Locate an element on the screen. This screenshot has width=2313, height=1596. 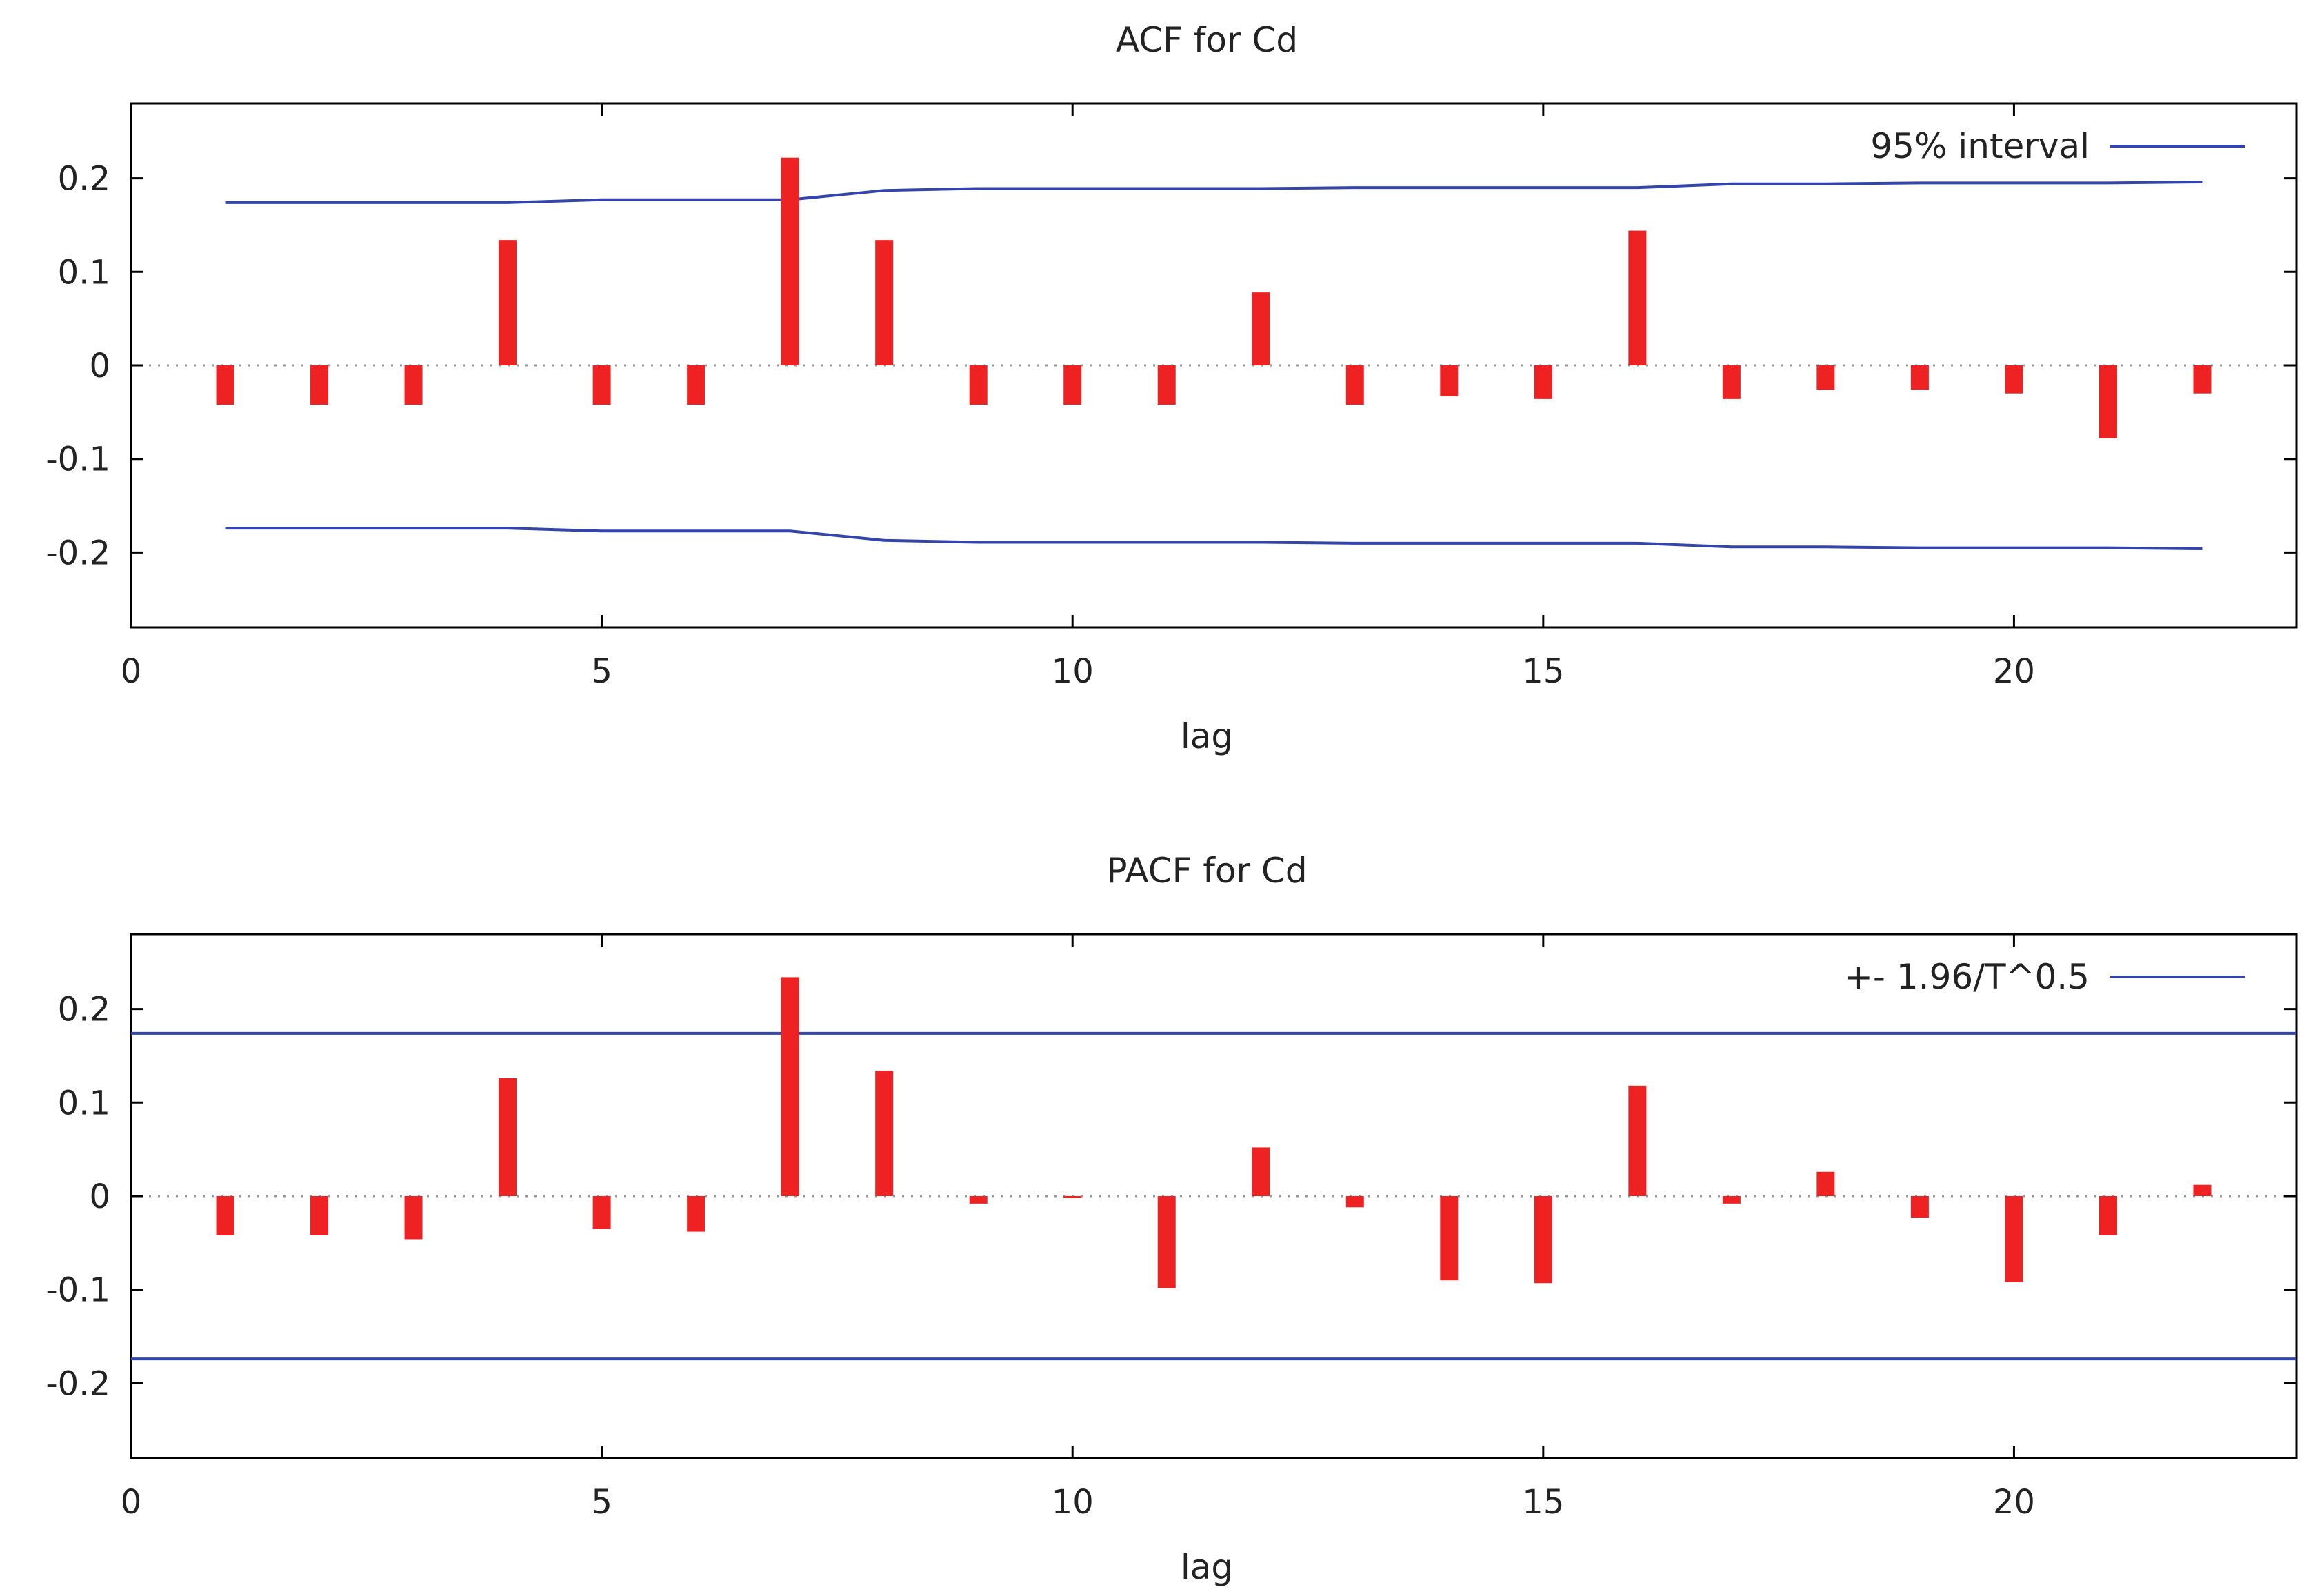
acf-title: ACF for Cd is located at coordinates (1207, 40).